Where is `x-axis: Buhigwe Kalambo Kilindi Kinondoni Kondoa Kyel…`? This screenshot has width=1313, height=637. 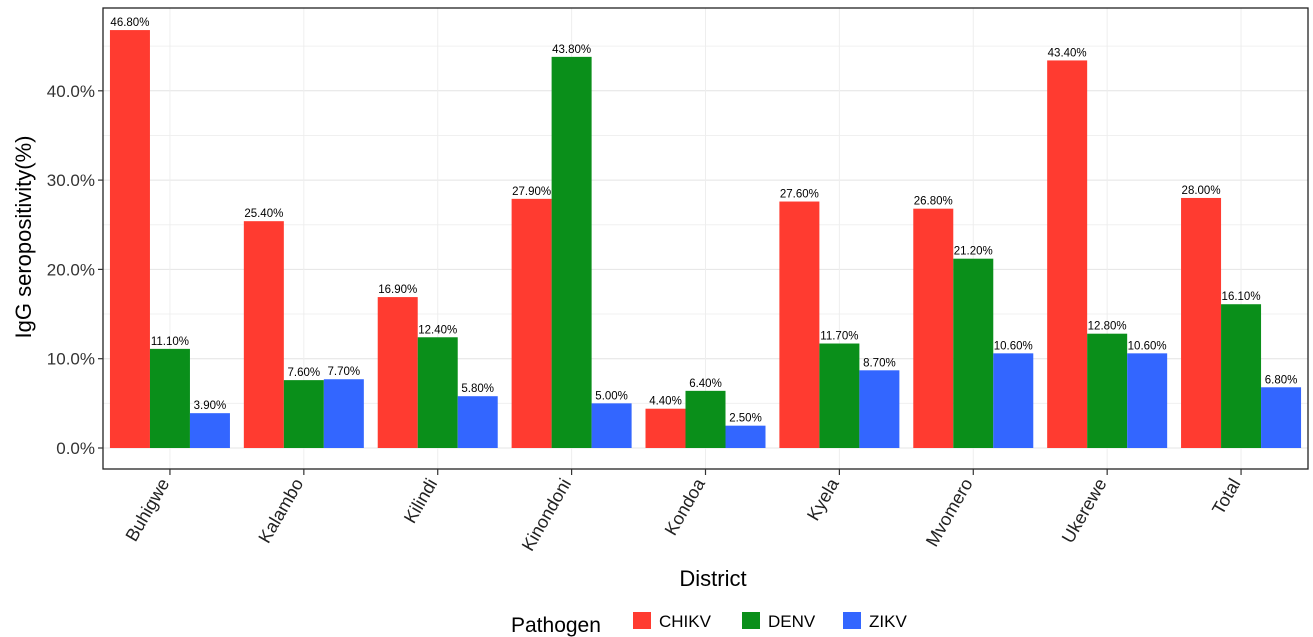 x-axis: Buhigwe Kalambo Kilindi Kinondoni Kondoa Kyel… is located at coordinates (683, 511).